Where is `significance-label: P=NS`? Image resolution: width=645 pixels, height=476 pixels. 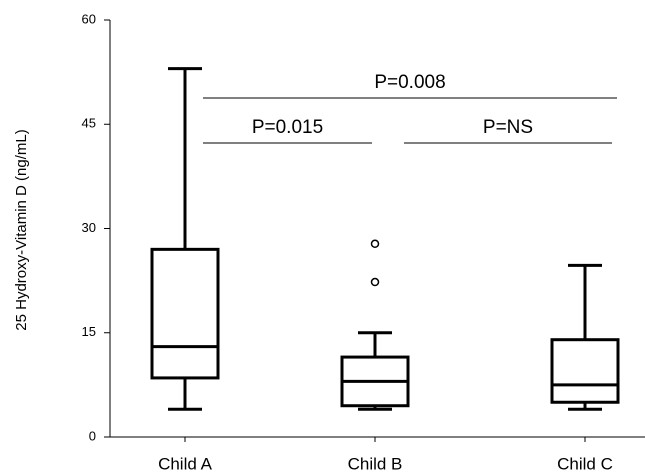
significance-label: P=NS is located at coordinates (508, 127).